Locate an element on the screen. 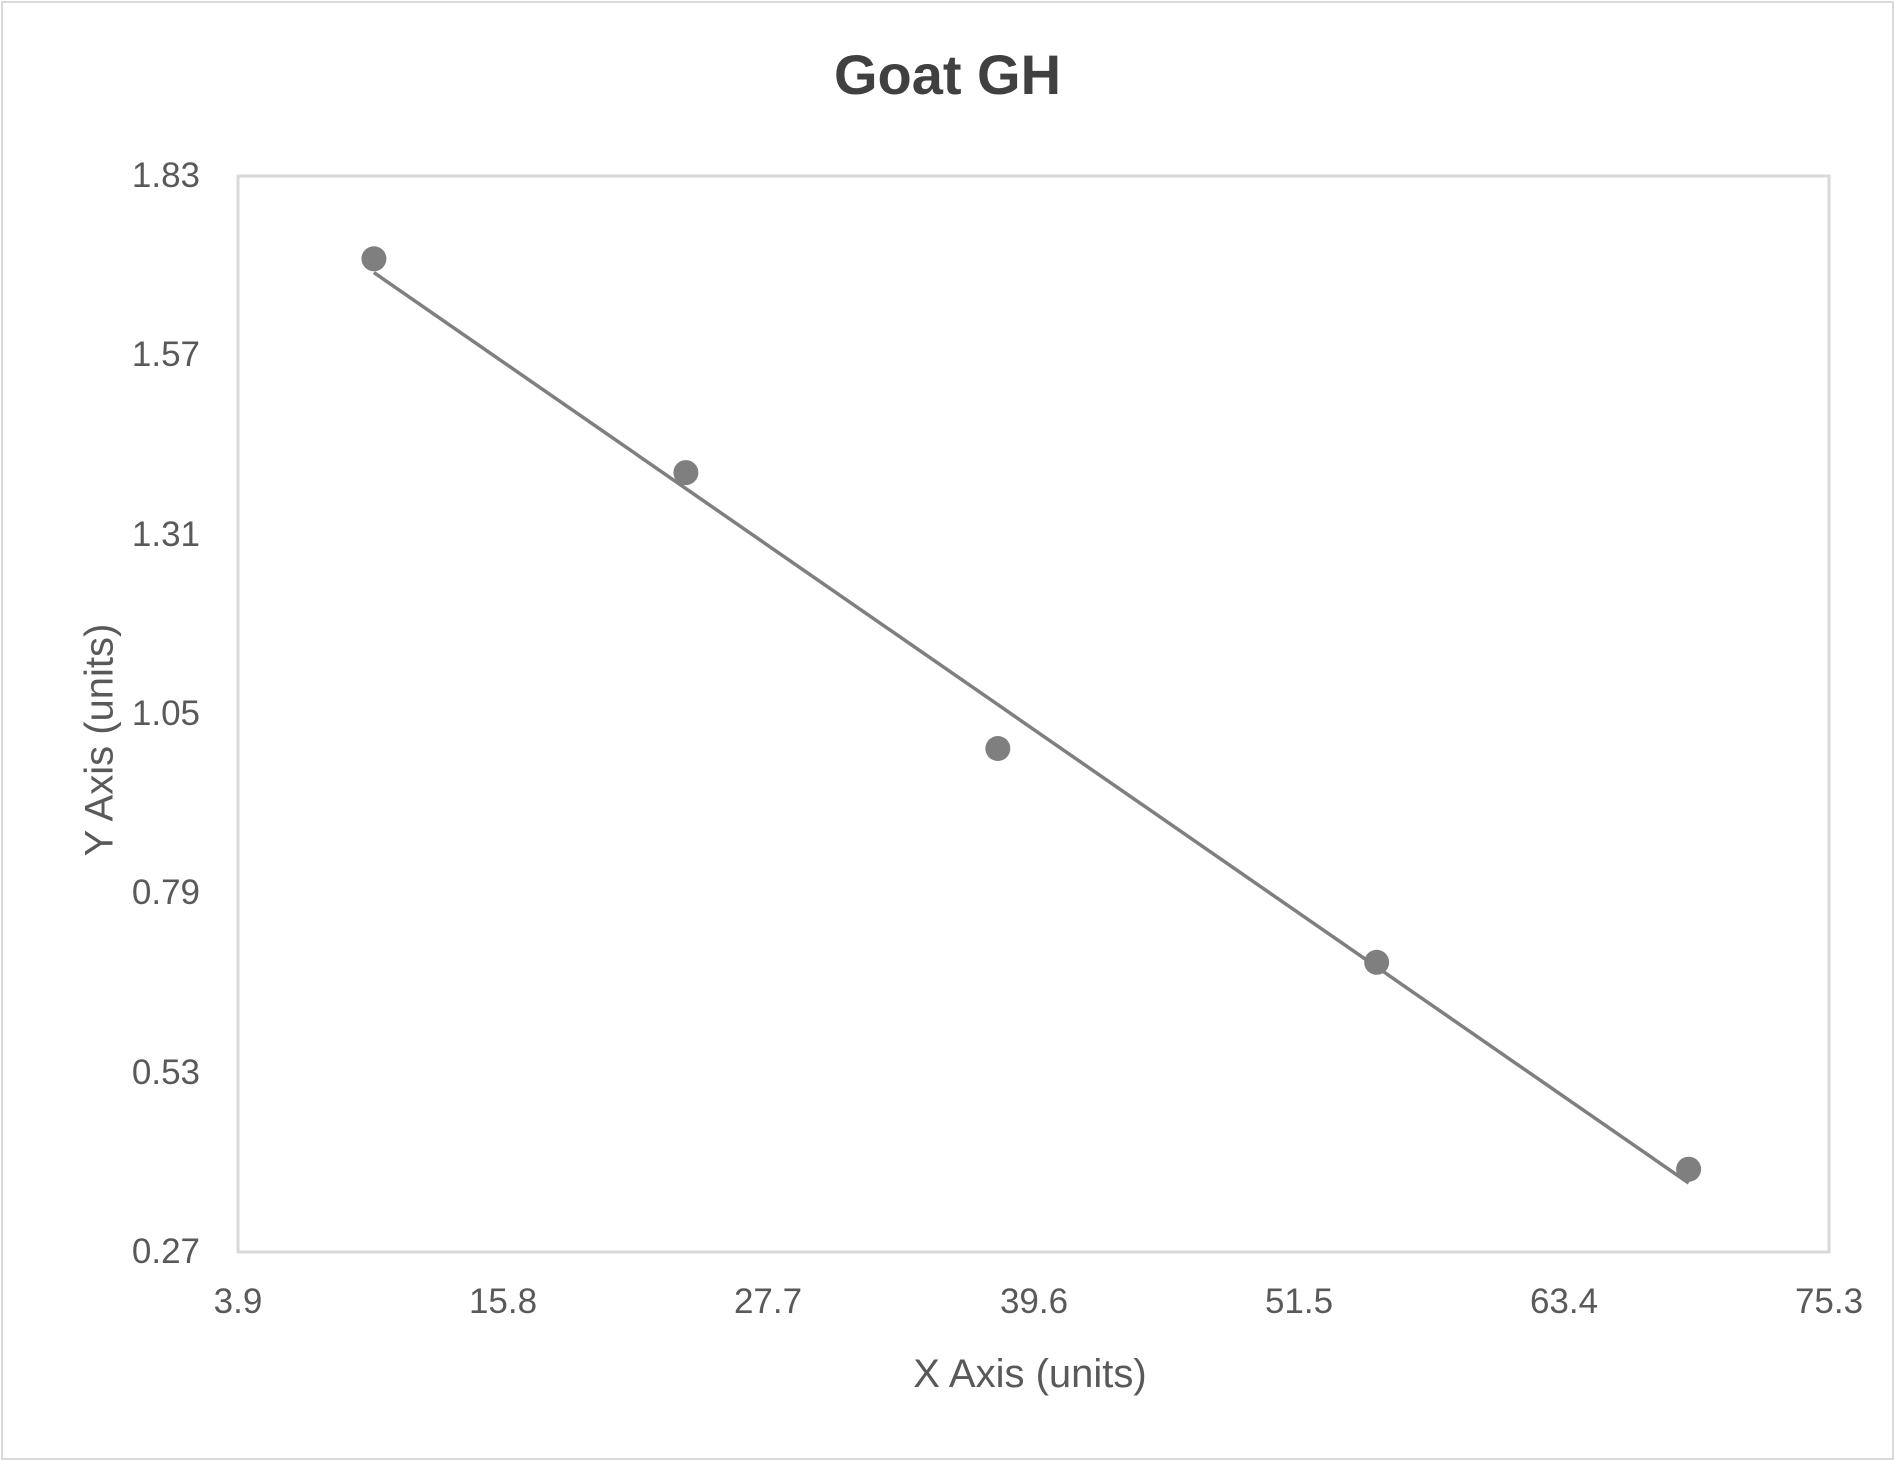 The width and height of the screenshot is (1895, 1461). x-tick-label: 3.9 is located at coordinates (238, 1301).